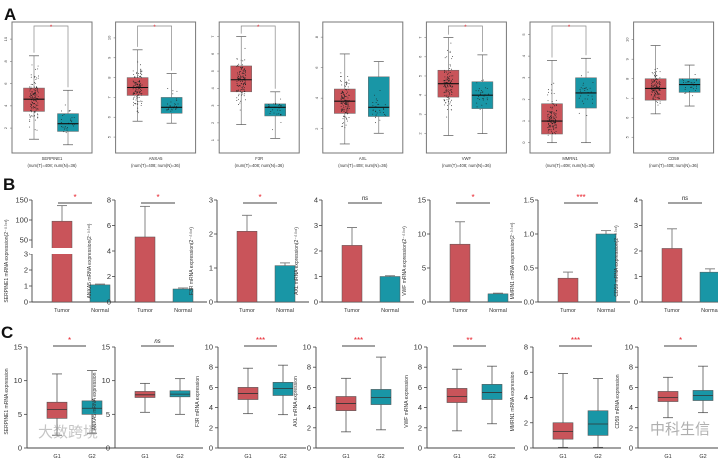 The width and height of the screenshot is (718, 471). I want to click on x-tick-label: Normal, so click(390, 311).